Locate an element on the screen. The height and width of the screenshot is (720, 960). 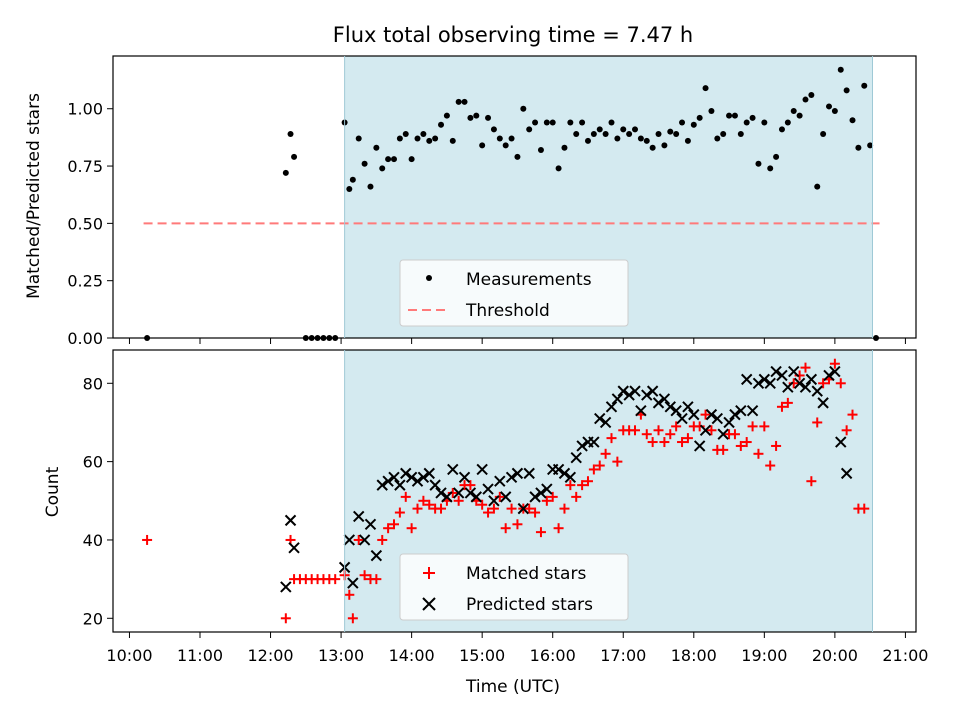
x-tick-label: 12:00 is located at coordinates (270, 655).